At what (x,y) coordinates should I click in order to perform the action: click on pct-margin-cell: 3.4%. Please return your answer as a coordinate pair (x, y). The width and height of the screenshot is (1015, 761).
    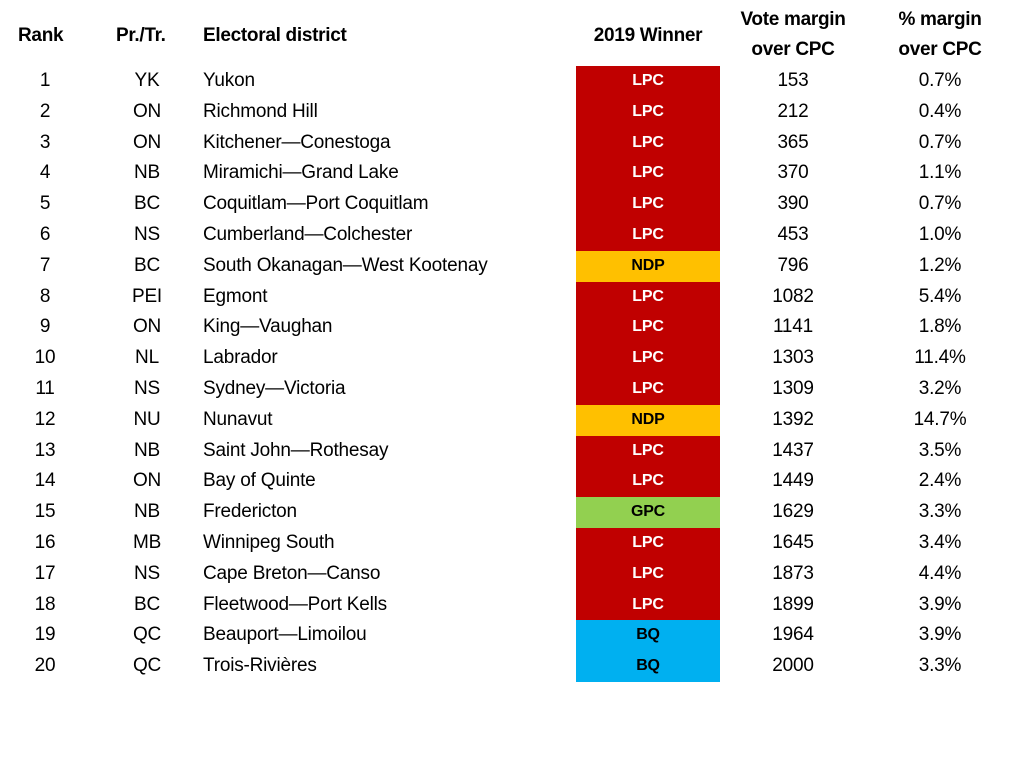
    Looking at the image, I should click on (940, 542).